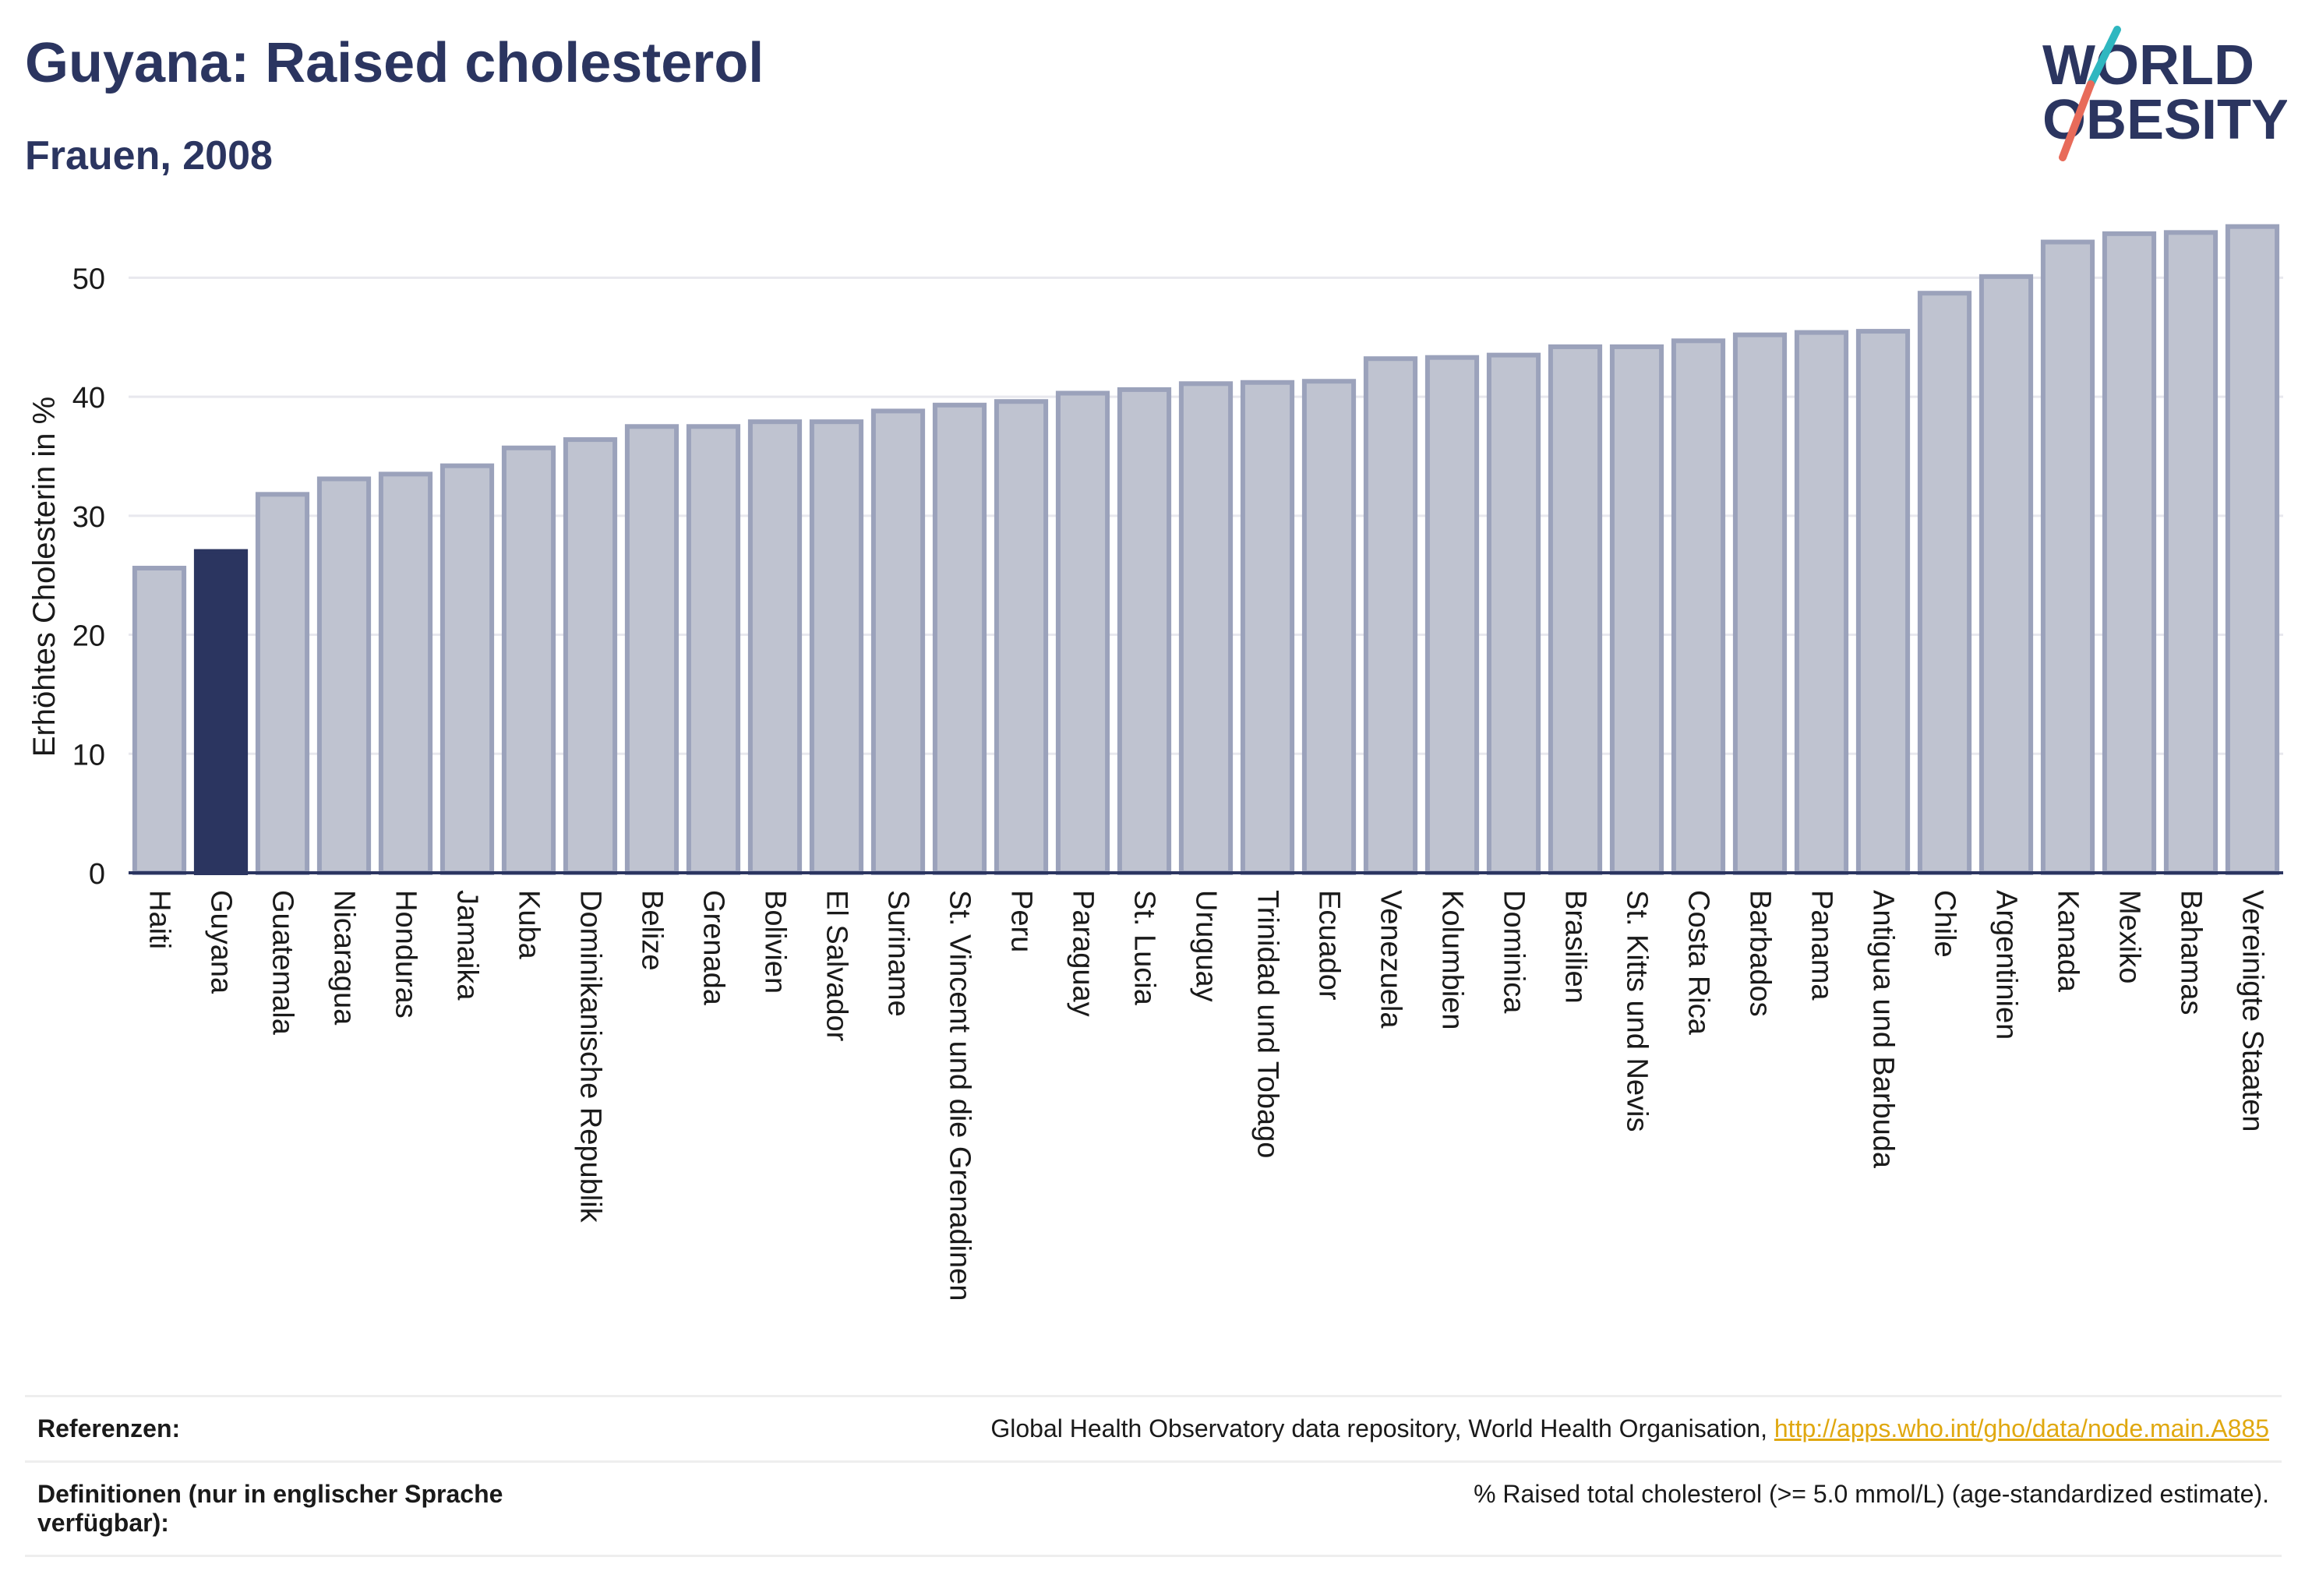 This screenshot has width=2305, height=1596. What do you see at coordinates (960, 1095) in the screenshot?
I see `x-tick-label: St. Vincent und die Grenadinen` at bounding box center [960, 1095].